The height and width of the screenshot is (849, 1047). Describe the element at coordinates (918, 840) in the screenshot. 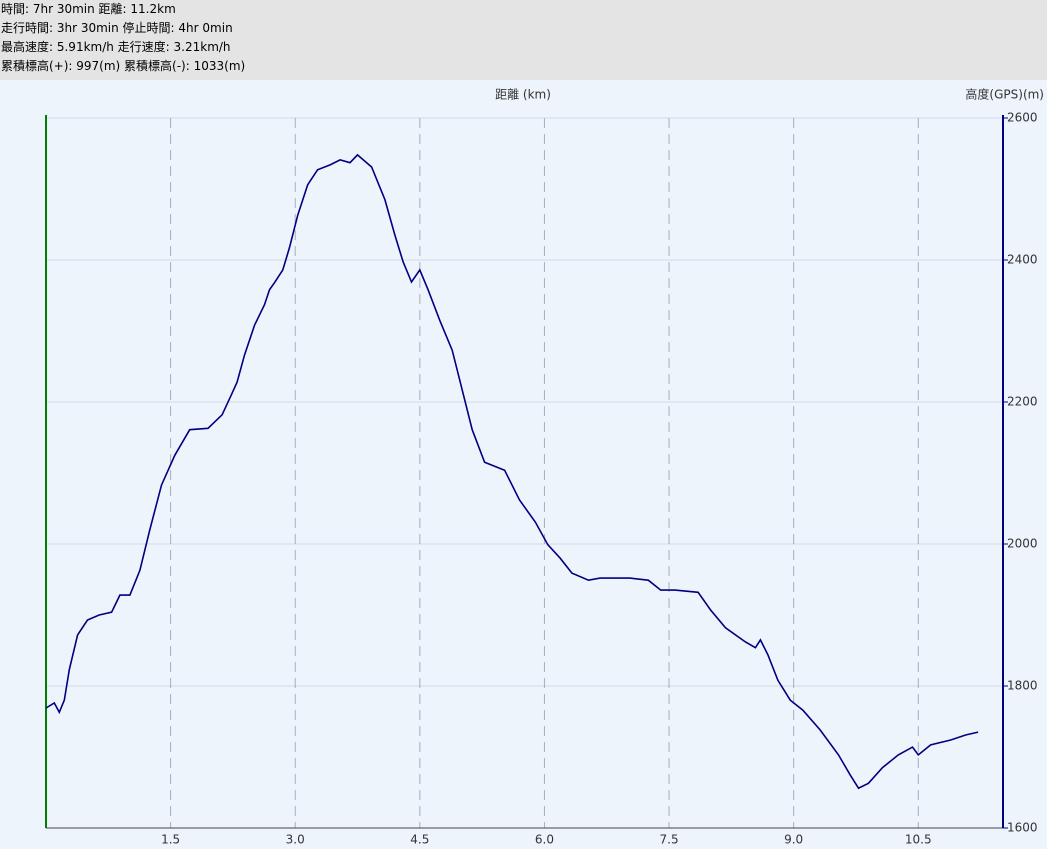

I see `x-tick-label: 10.5` at that location.